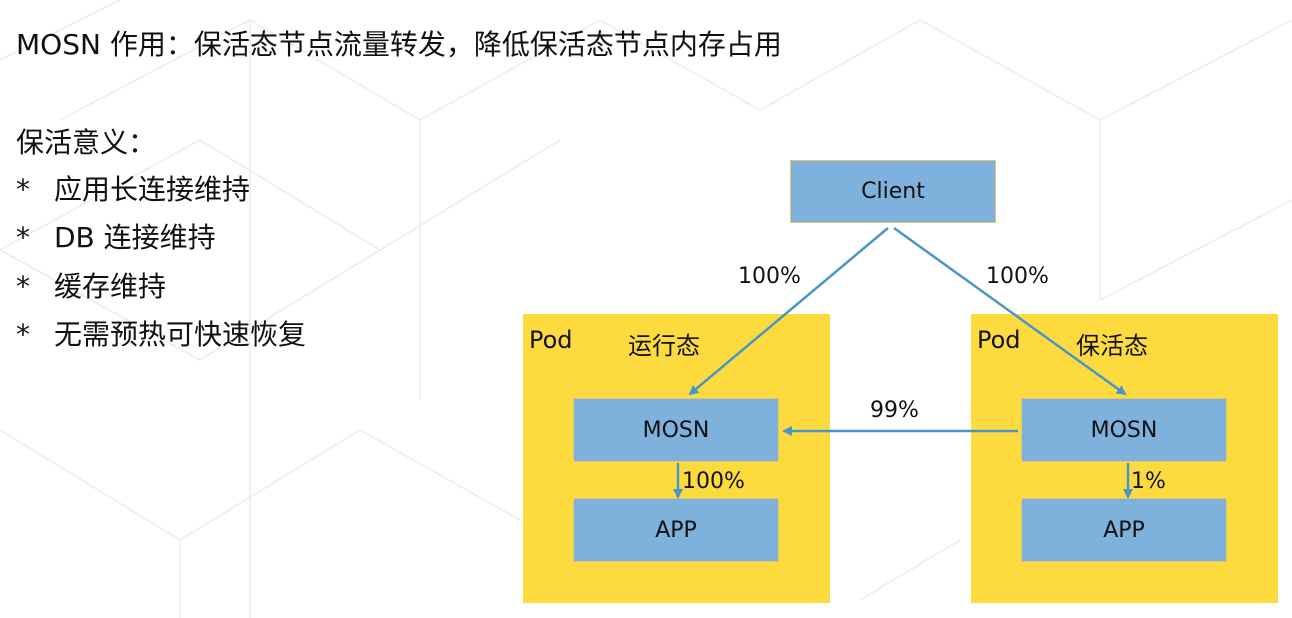  What do you see at coordinates (110, 286) in the screenshot?
I see `item-text: 缓存维持` at bounding box center [110, 286].